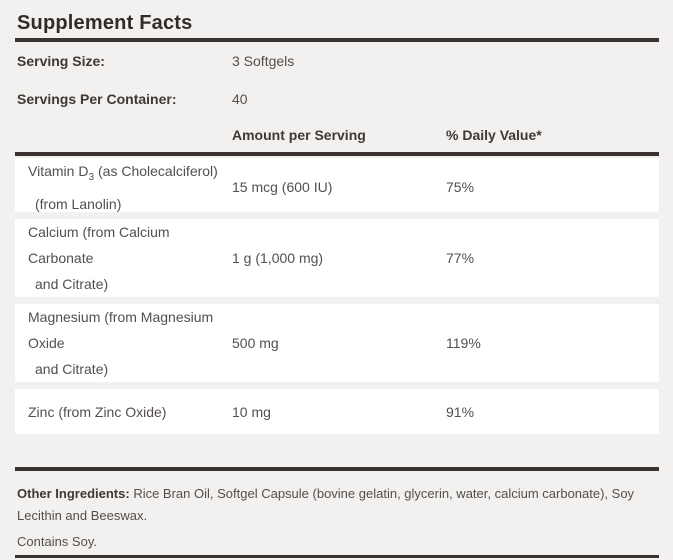 This screenshot has width=673, height=560. What do you see at coordinates (240, 99) in the screenshot?
I see `servings-per-container-value: 40` at bounding box center [240, 99].